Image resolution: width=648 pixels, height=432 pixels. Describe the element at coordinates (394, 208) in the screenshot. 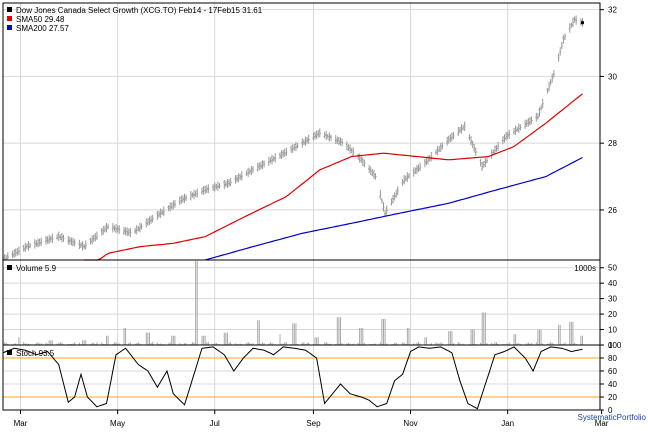

I see `sma200-line` at that location.